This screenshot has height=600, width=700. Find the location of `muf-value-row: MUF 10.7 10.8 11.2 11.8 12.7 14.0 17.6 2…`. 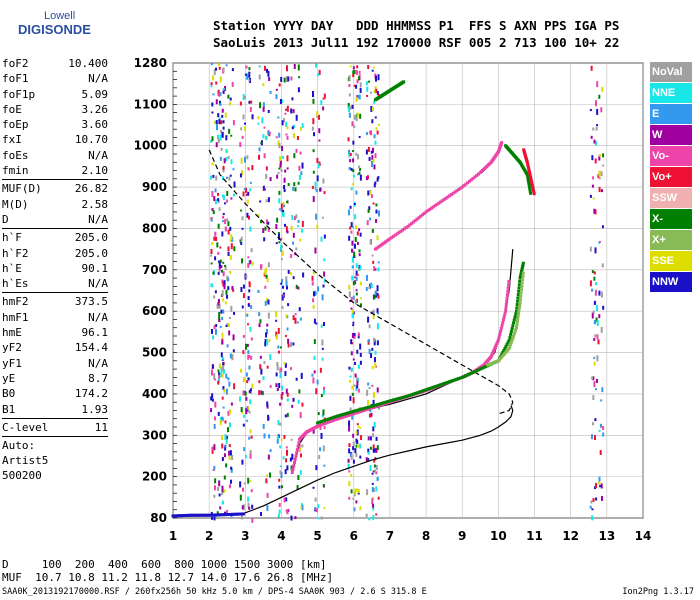

muf-value-row: MUF 10.7 10.8 11.2 11.8 12.7 14.0 17.6 2… is located at coordinates (168, 577).